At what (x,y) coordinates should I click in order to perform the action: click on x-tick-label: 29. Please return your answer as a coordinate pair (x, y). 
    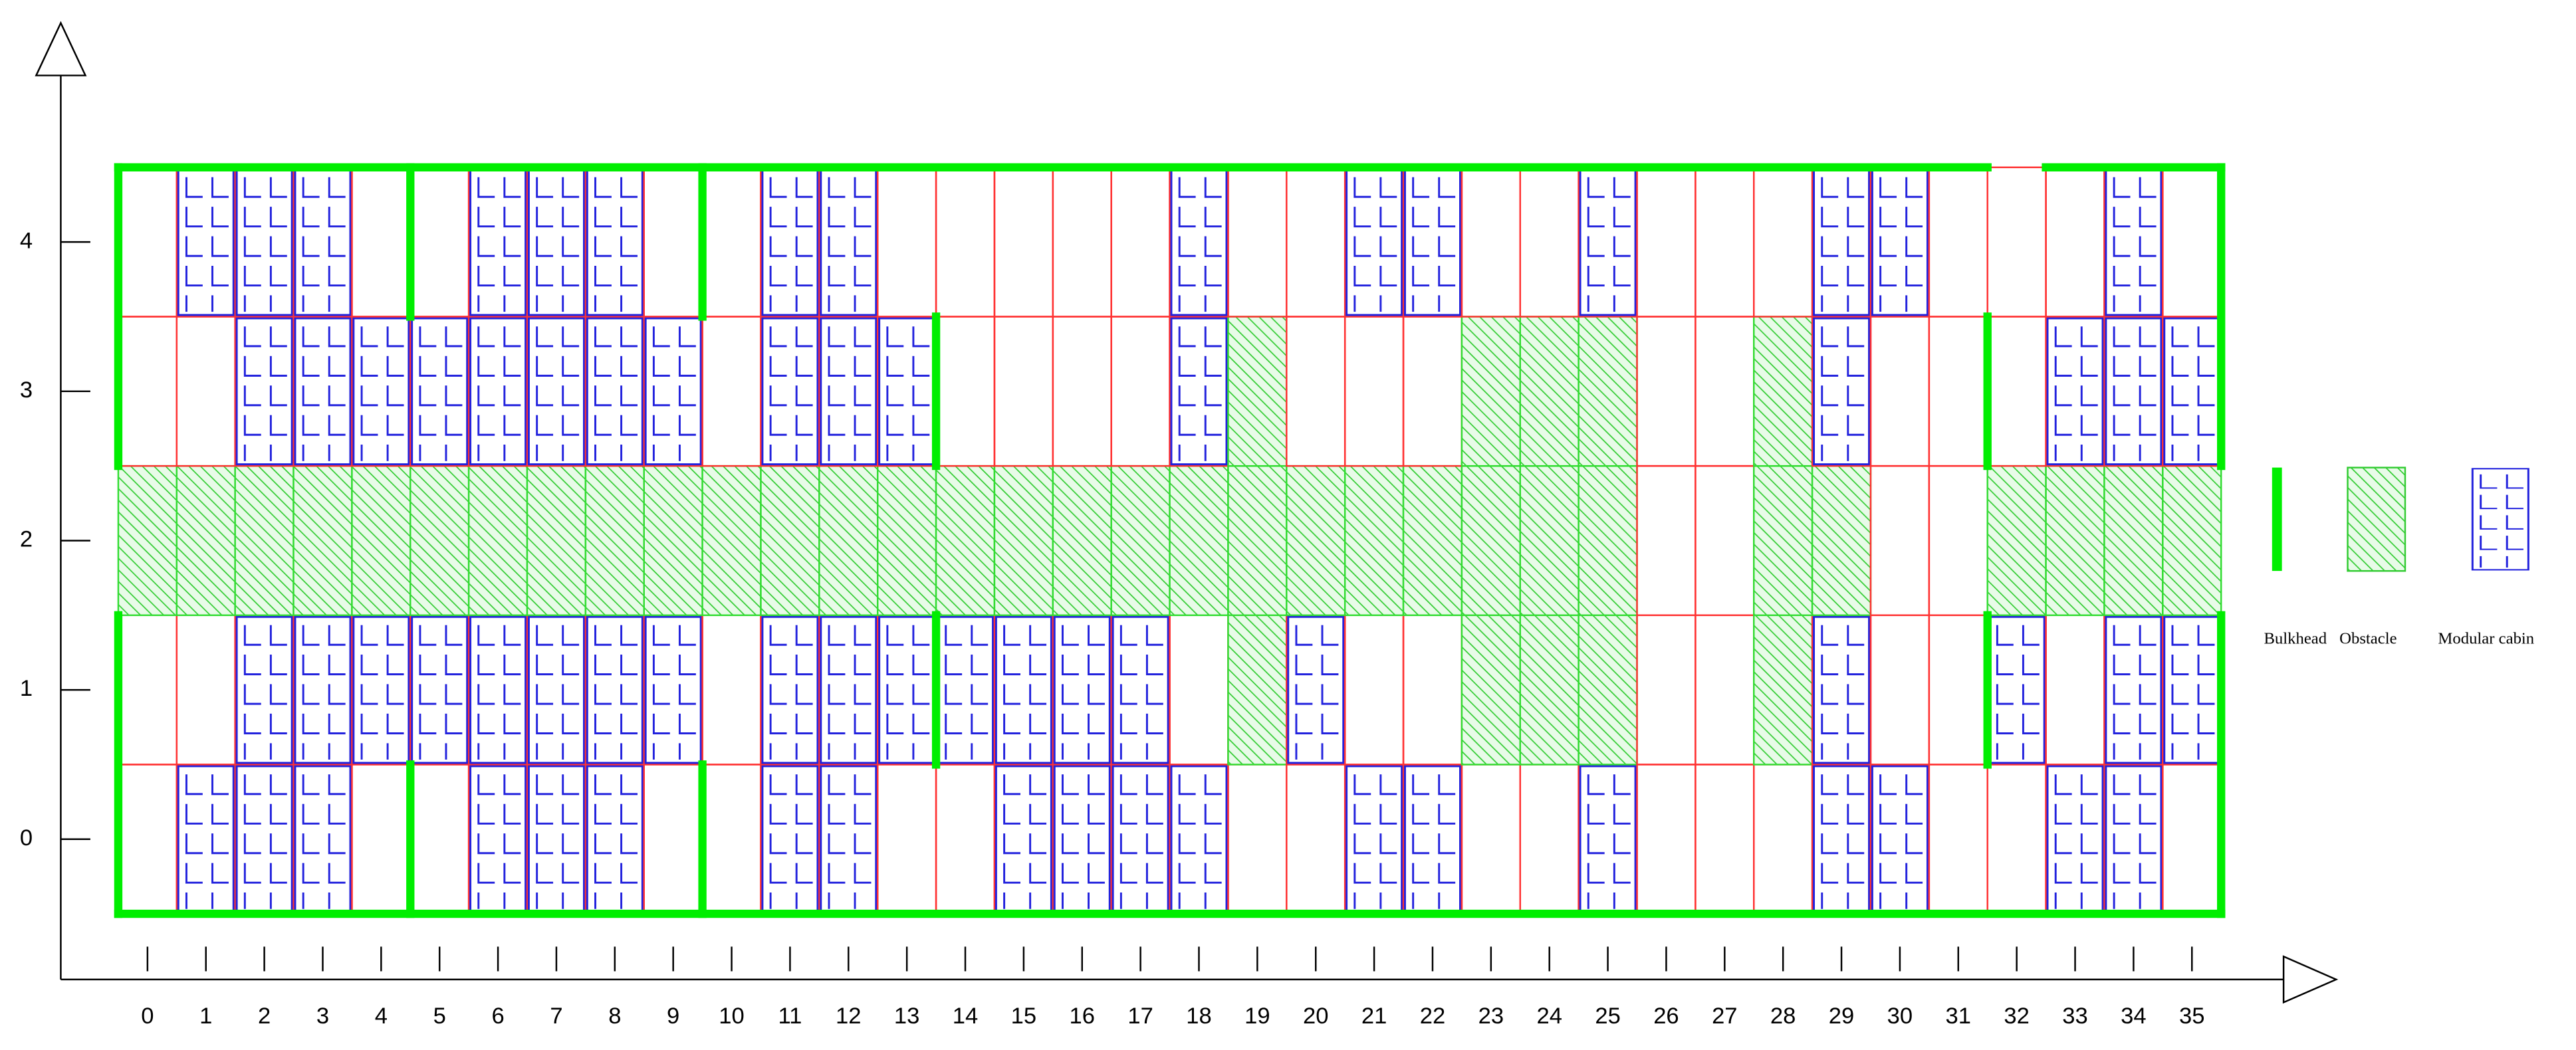
    Looking at the image, I should click on (1841, 1016).